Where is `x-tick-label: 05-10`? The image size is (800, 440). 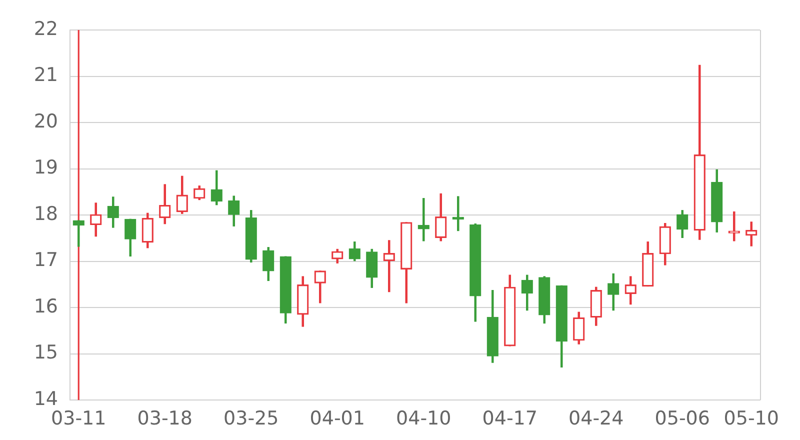
x-tick-label: 05-10 is located at coordinates (751, 418).